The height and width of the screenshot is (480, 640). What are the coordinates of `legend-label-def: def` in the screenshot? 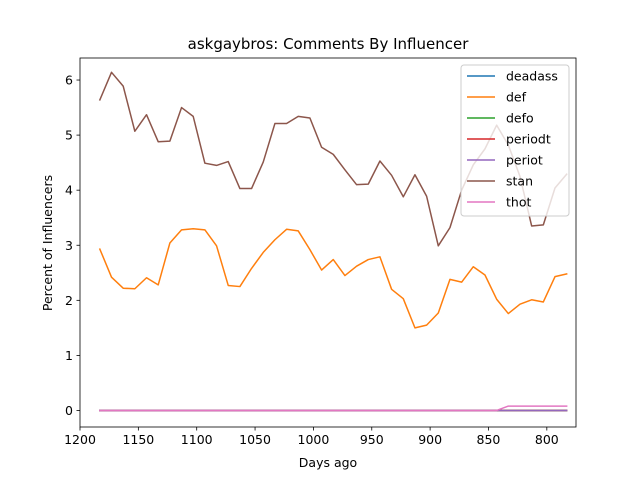 It's located at (516, 97).